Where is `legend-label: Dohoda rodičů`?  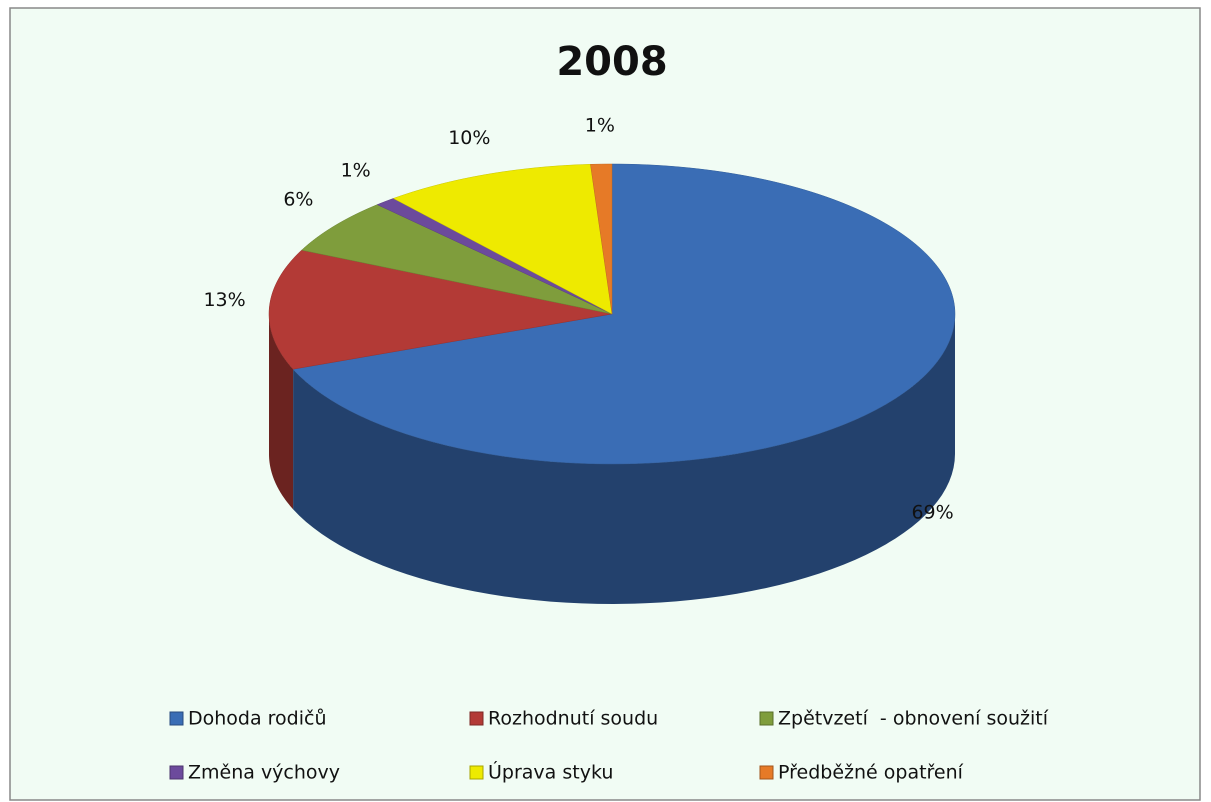 legend-label: Dohoda rodičů is located at coordinates (257, 719).